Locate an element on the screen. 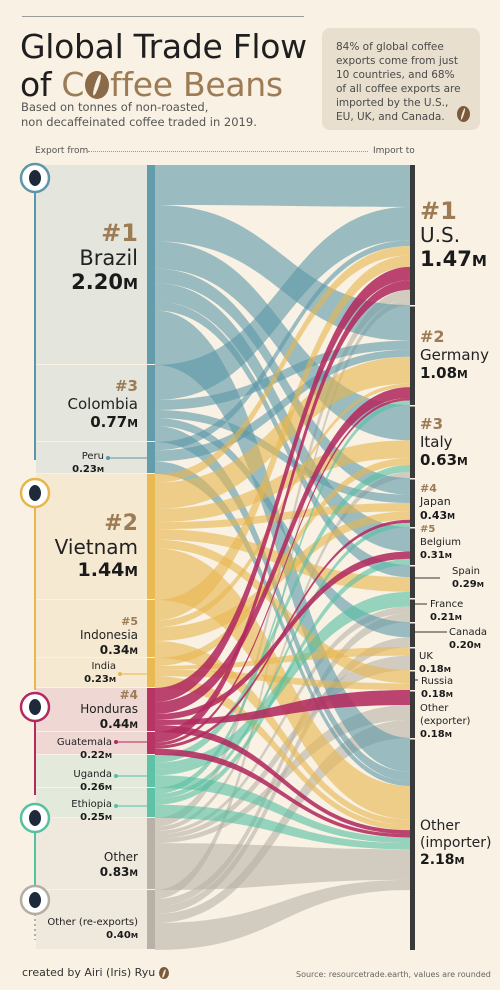  country-name: Germany is located at coordinates (454, 355).